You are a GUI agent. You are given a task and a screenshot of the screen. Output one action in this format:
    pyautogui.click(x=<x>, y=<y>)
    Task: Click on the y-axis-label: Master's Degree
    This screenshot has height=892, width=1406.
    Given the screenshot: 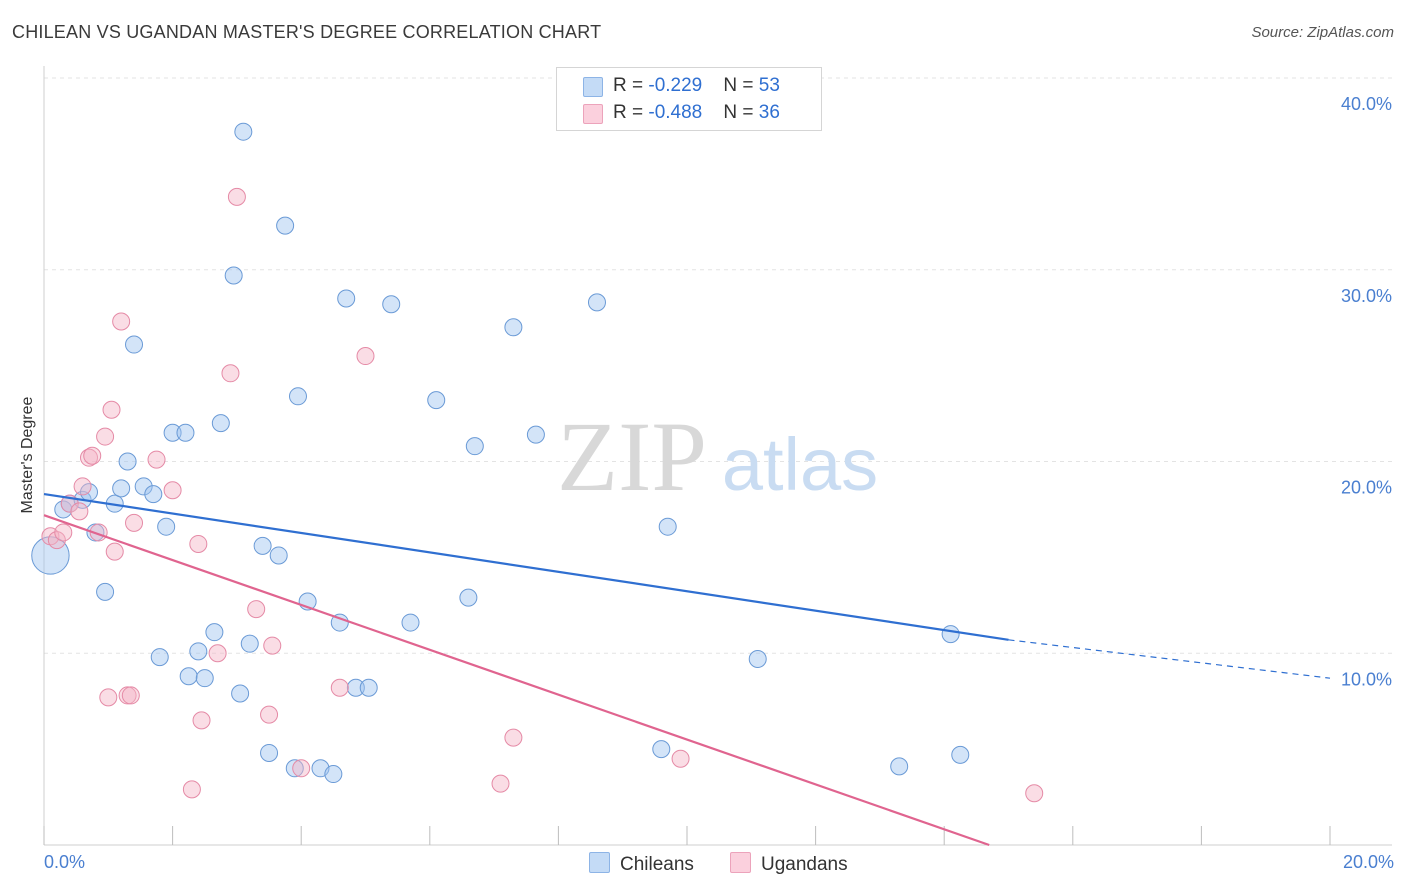 What is the action you would take?
    pyautogui.click(x=27, y=455)
    